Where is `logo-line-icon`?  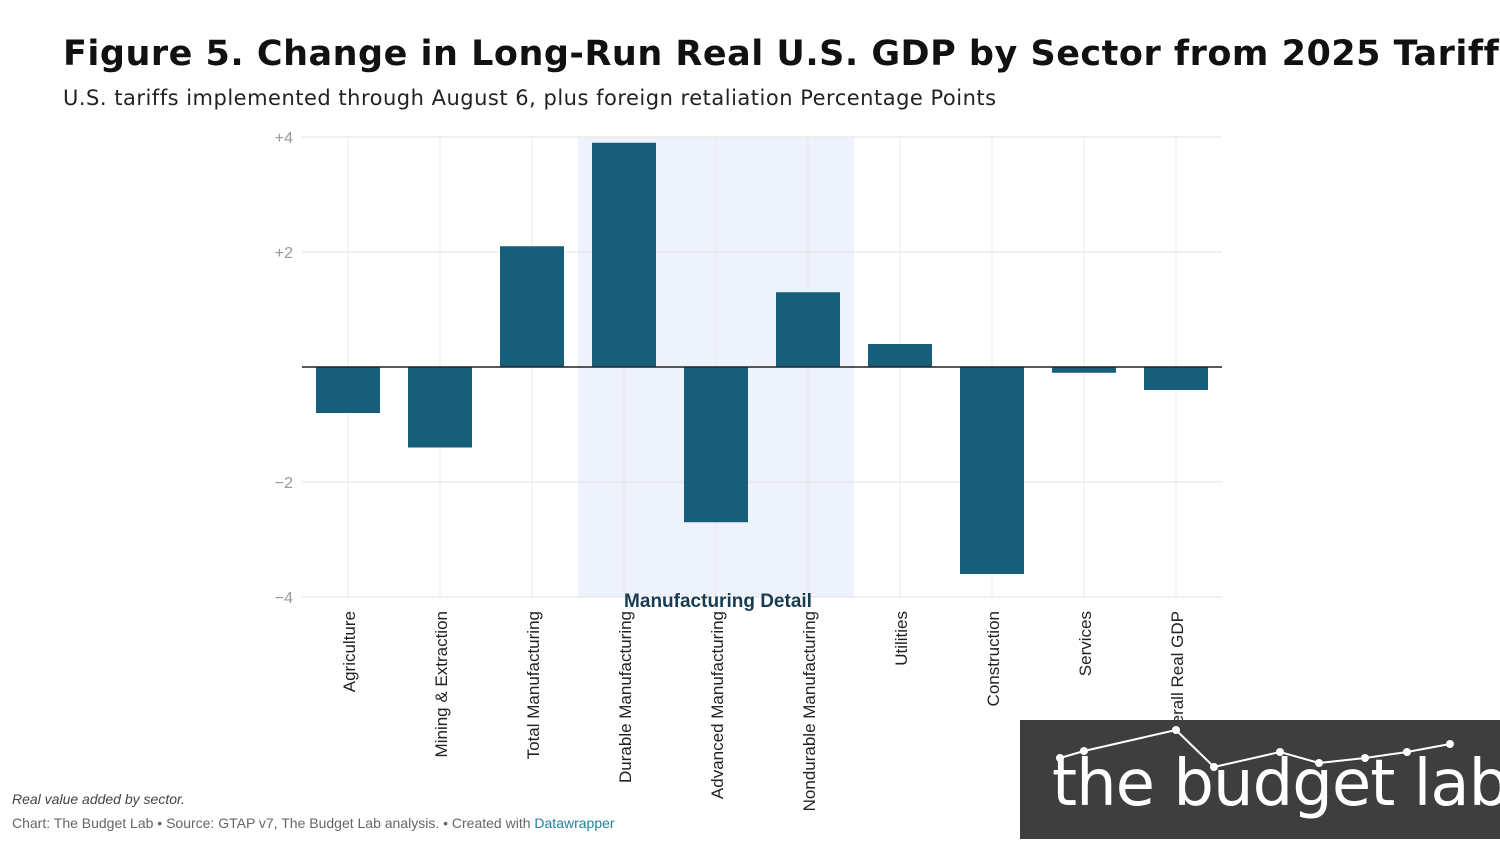 logo-line-icon is located at coordinates (1255, 748).